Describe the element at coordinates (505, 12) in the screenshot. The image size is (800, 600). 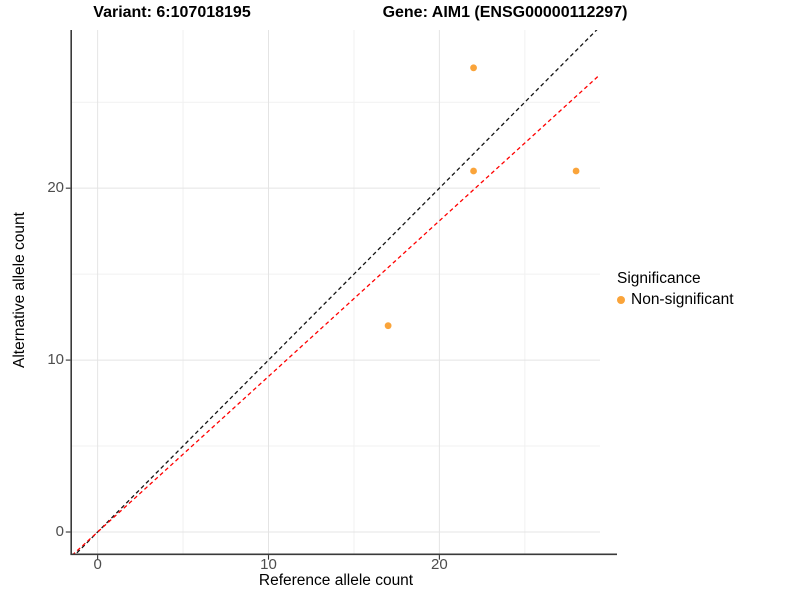
I see `gene-title: Gene: AIM1 (ENSG00000112297)` at that location.